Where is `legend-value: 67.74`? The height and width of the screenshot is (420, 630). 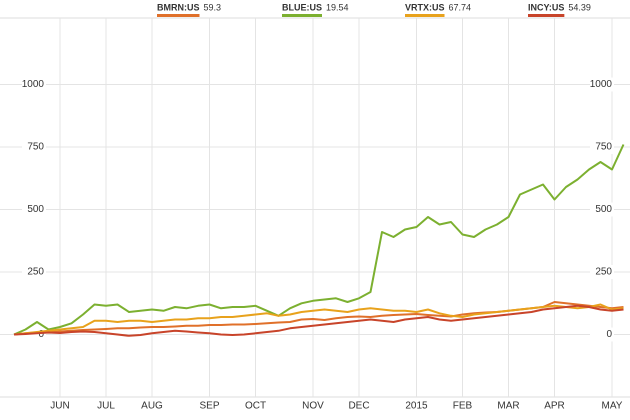 legend-value: 67.74 is located at coordinates (460, 7).